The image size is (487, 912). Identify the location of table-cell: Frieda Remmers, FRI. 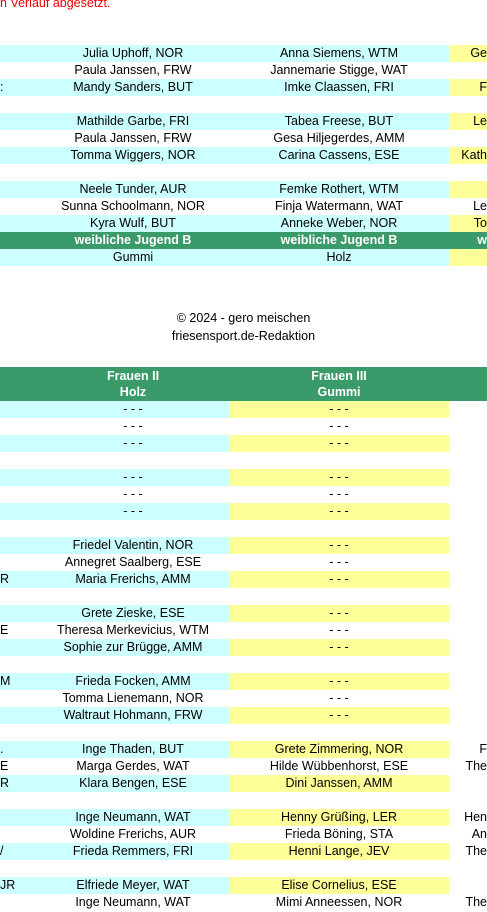
(133, 851).